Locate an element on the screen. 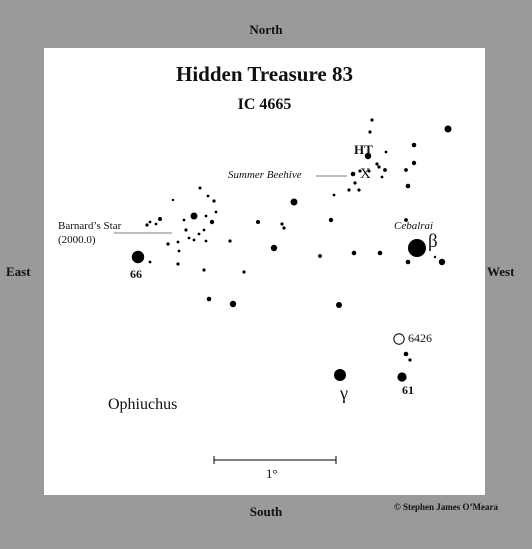 The image size is (532, 549). barnards-star-name: Barnard’s Star is located at coordinates (90, 226).